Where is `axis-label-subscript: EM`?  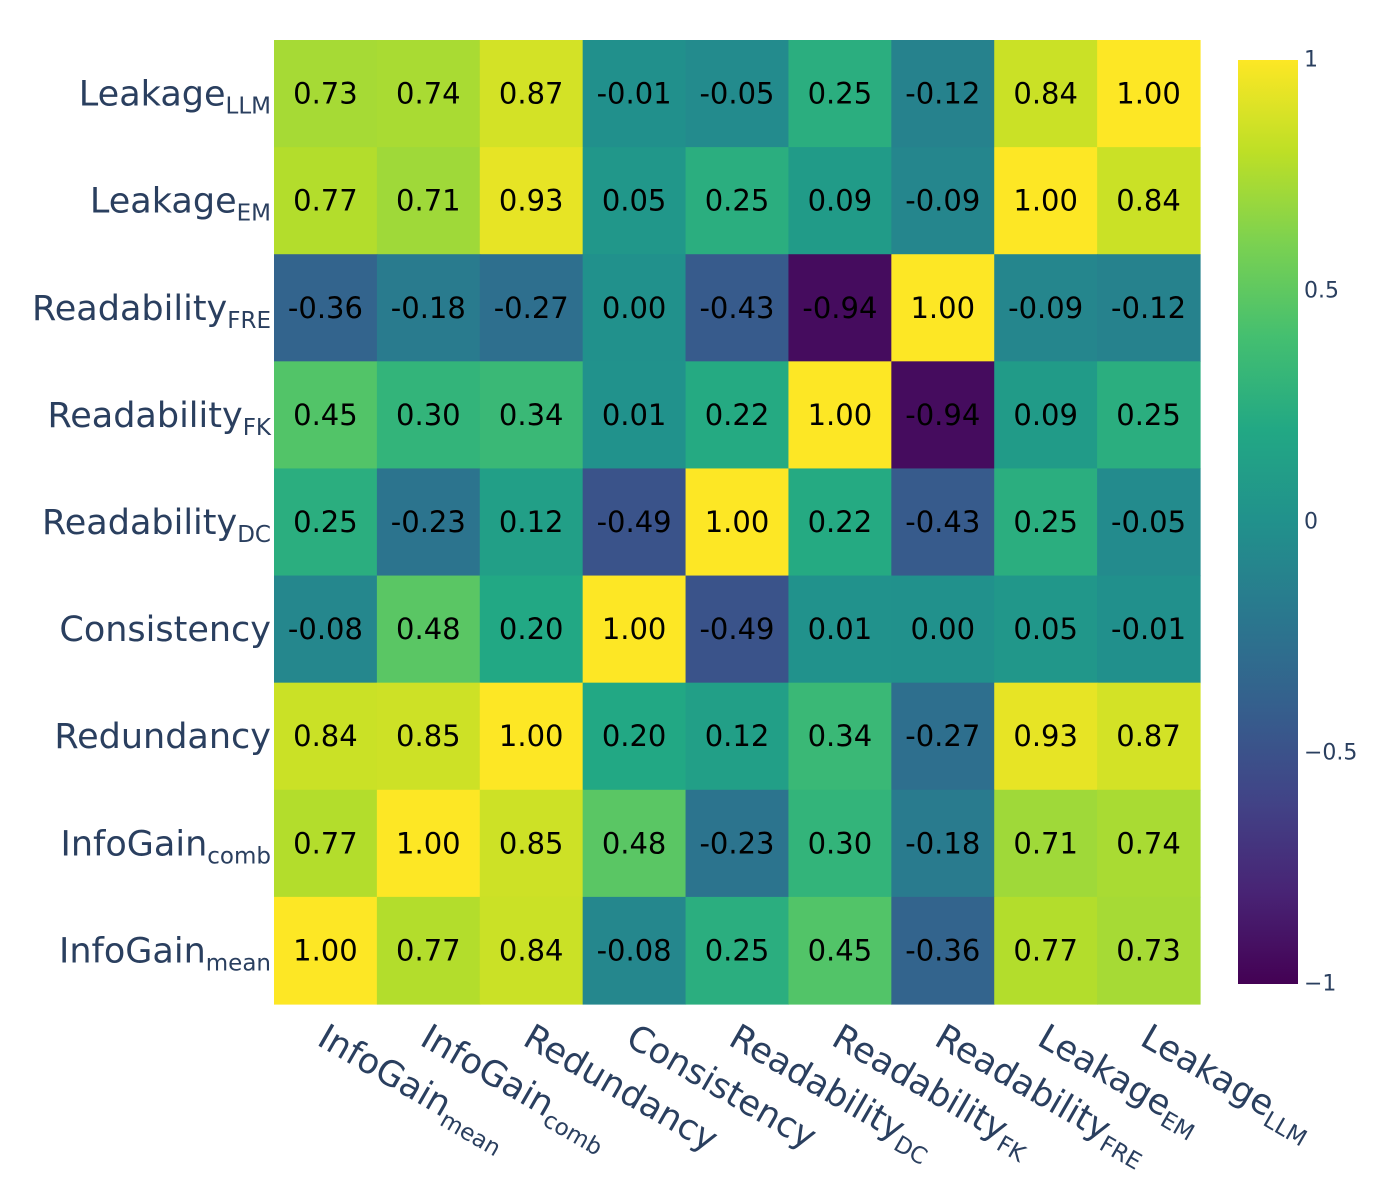
axis-label-subscript: EM is located at coordinates (254, 214).